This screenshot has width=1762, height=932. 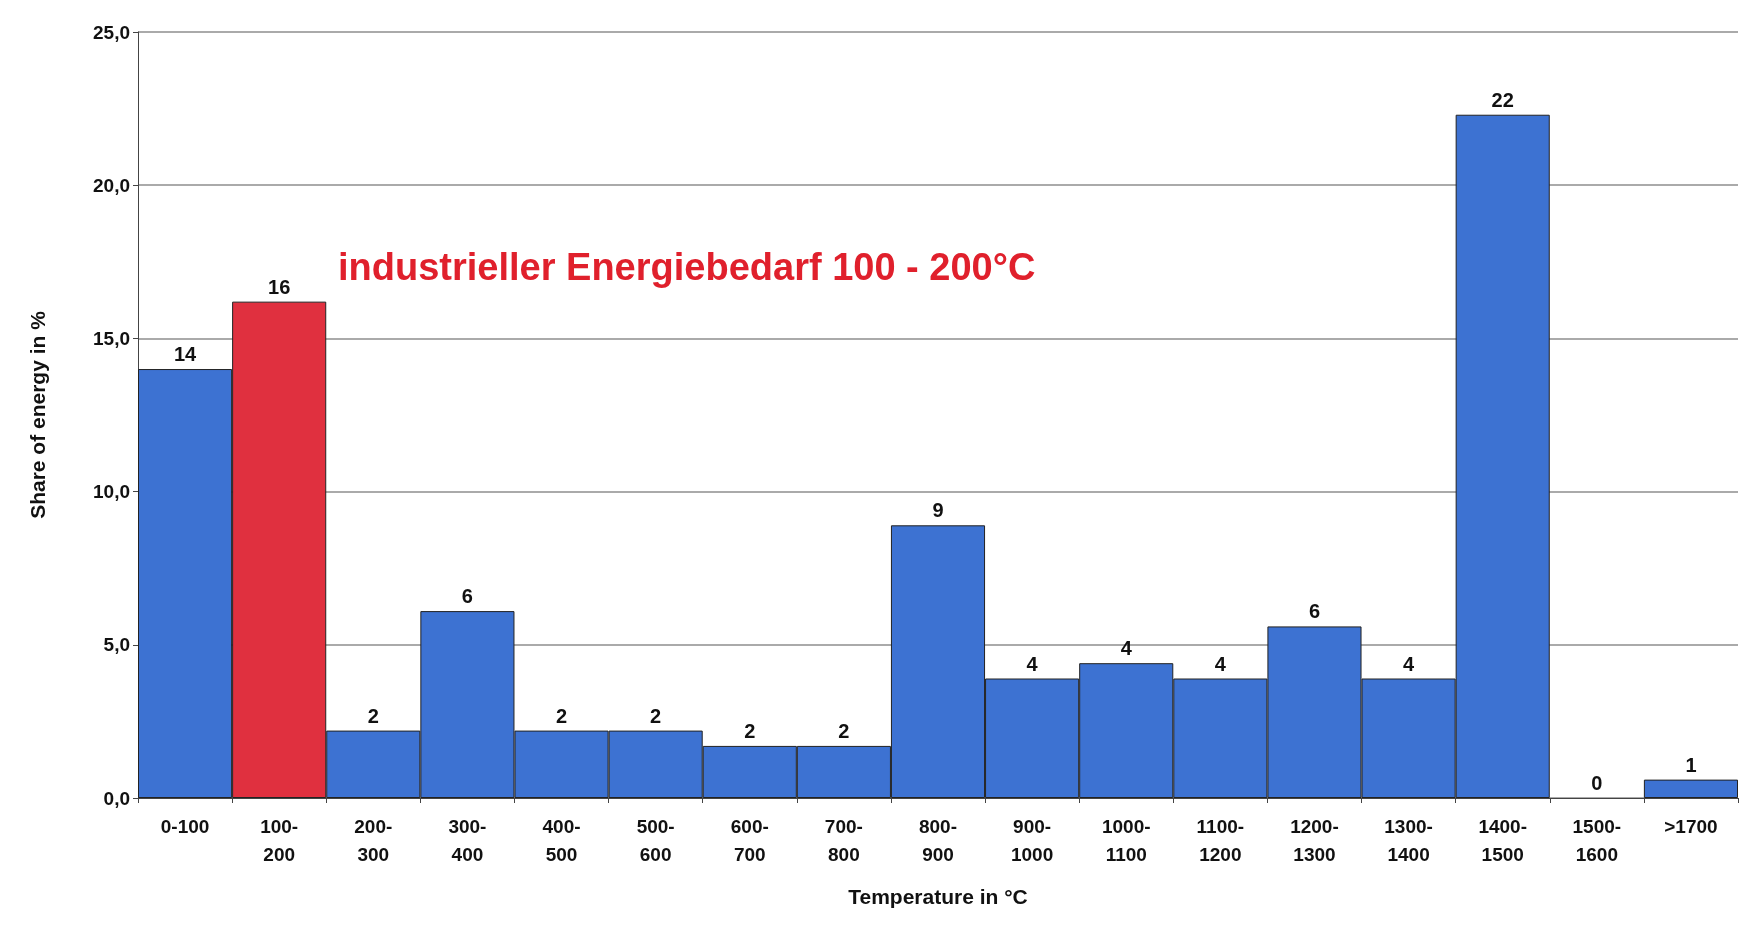 What do you see at coordinates (655, 840) in the screenshot?
I see `x-tick-label: 500-600` at bounding box center [655, 840].